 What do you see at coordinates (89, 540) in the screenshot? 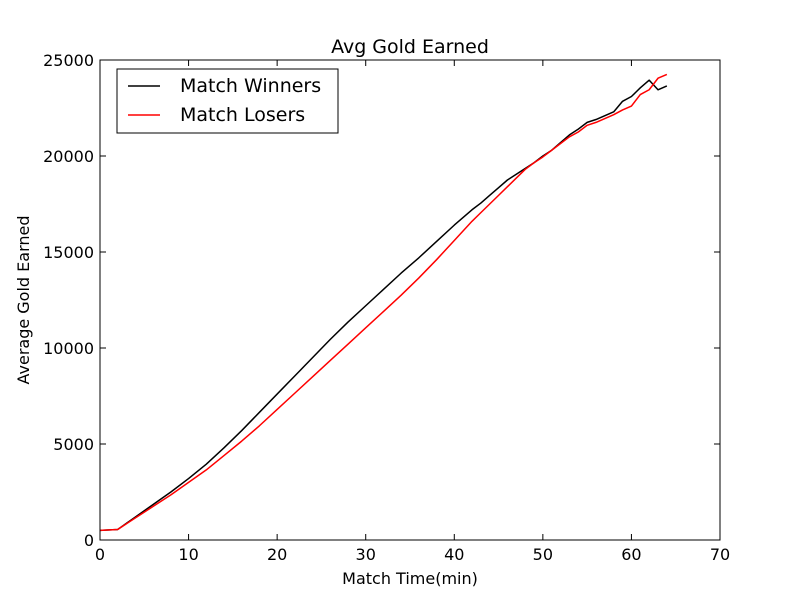
I see `y-tick-label: 0` at bounding box center [89, 540].